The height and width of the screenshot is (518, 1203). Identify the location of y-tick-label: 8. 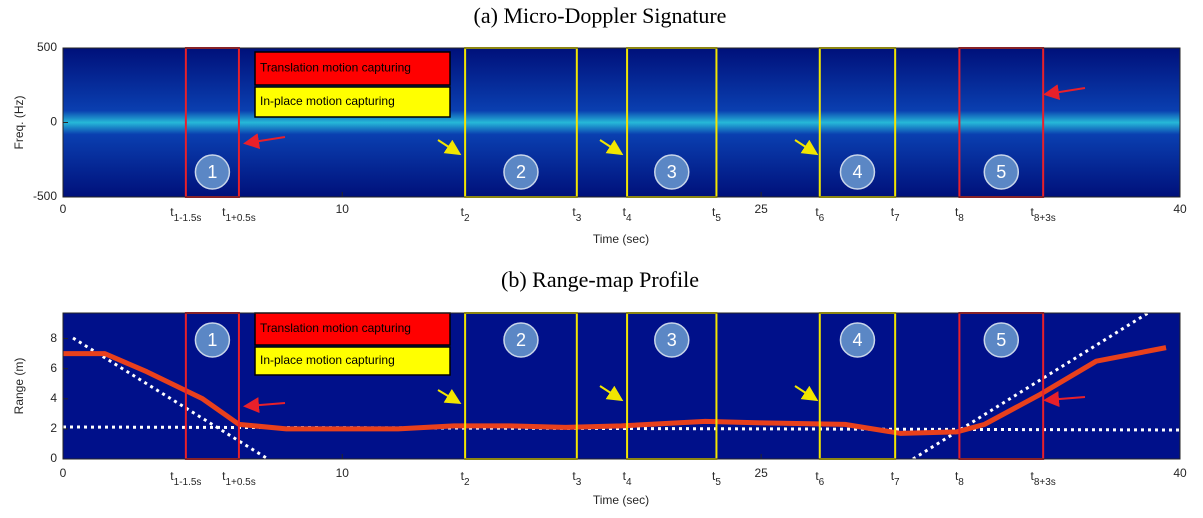
(53, 338).